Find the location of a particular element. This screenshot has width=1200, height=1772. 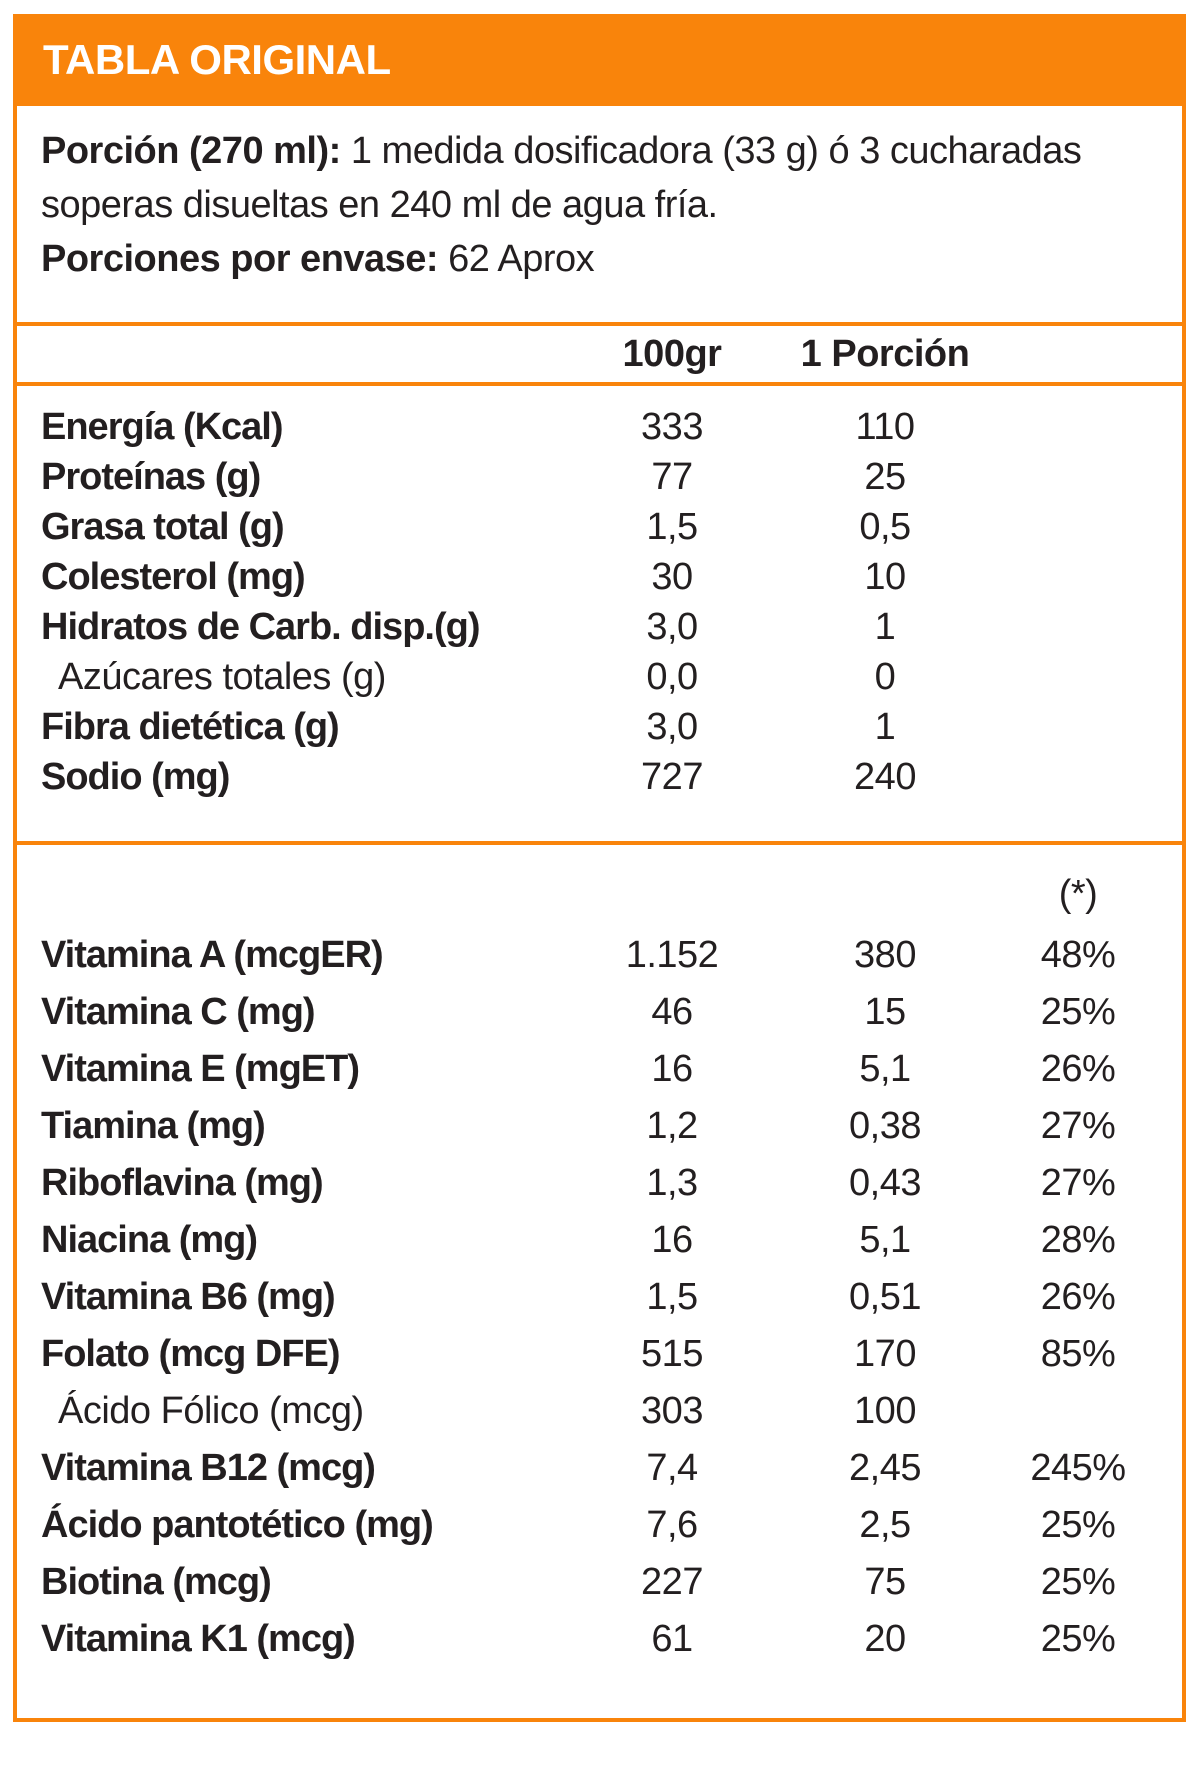

table-row: Ácido pantotético (mg) 7,6 2,5 25% is located at coordinates (599, 1525).